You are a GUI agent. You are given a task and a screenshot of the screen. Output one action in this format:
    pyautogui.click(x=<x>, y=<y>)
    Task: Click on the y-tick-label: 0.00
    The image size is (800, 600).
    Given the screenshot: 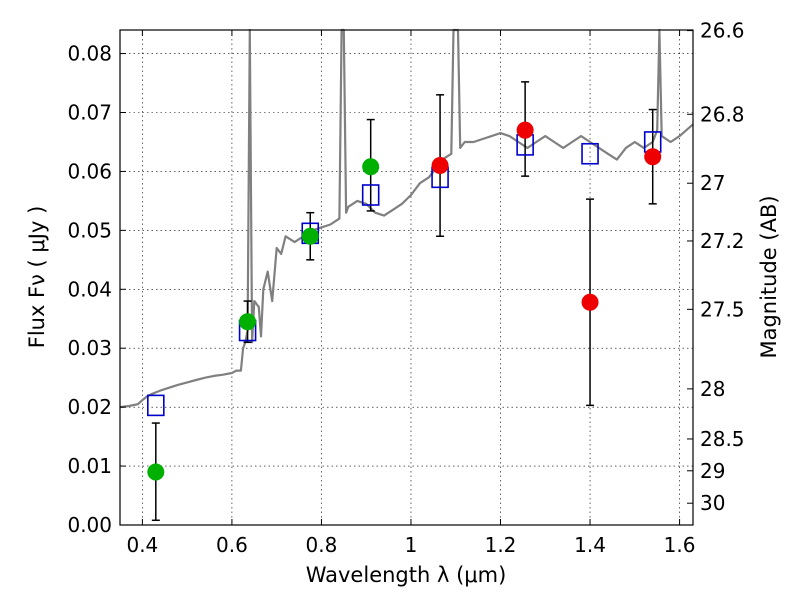 What is the action you would take?
    pyautogui.click(x=89, y=525)
    